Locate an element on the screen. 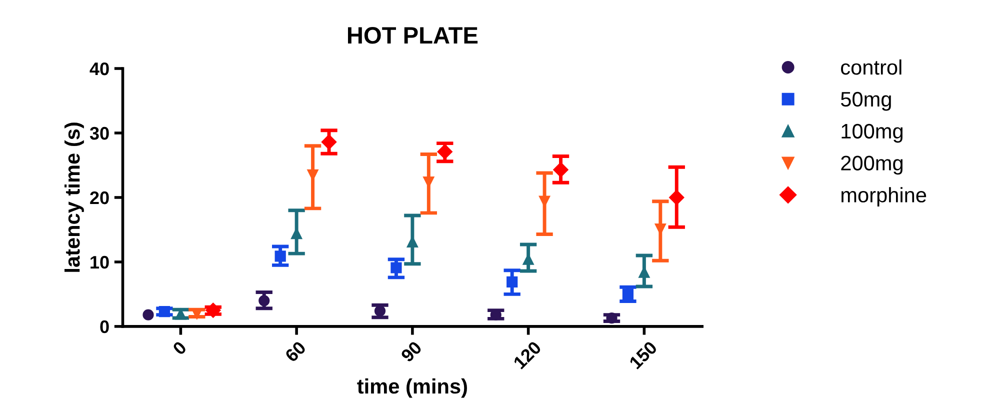 The width and height of the screenshot is (982, 403). y-tick-label: 40 is located at coordinates (99, 69).